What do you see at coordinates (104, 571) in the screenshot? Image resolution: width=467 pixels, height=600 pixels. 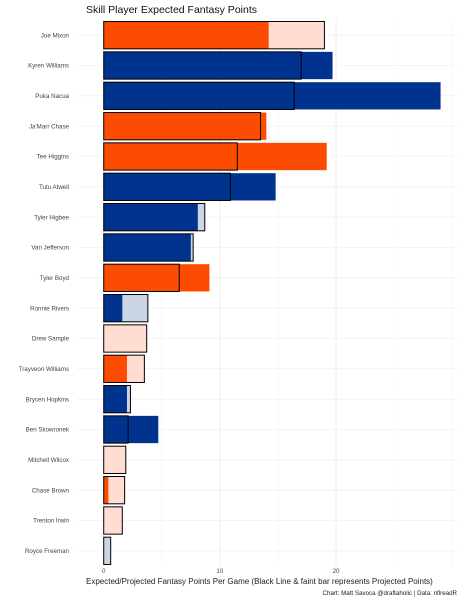 I see `x-tick-label: 0` at bounding box center [104, 571].